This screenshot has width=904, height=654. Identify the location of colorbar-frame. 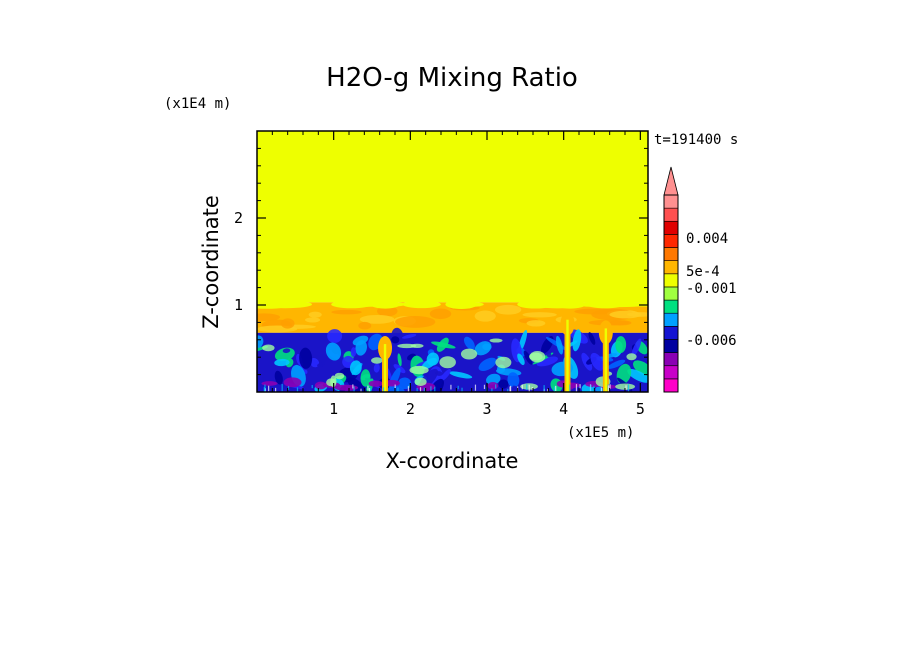
(671, 293).